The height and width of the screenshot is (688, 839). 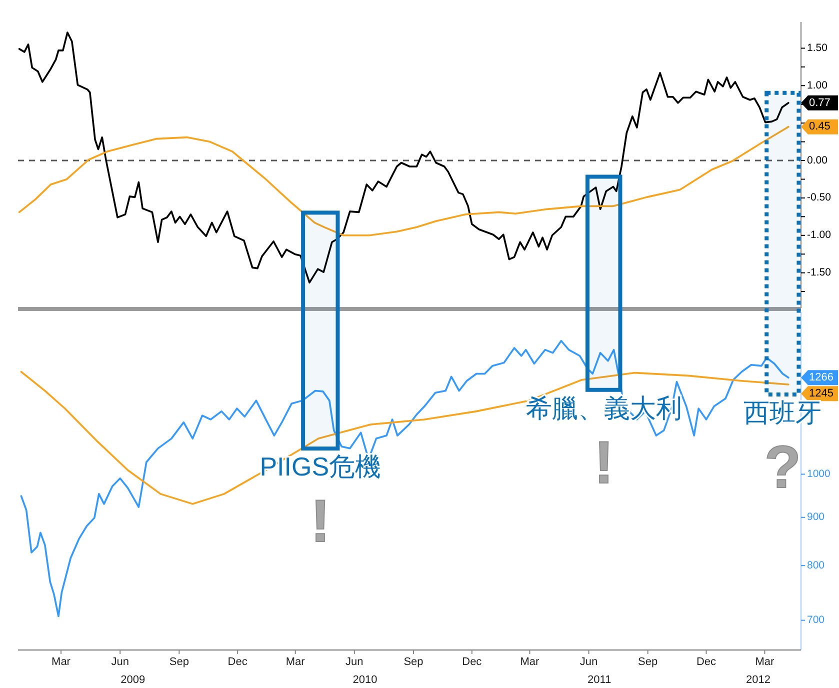 What do you see at coordinates (819, 272) in the screenshot?
I see `y-tick-label: -1.50` at bounding box center [819, 272].